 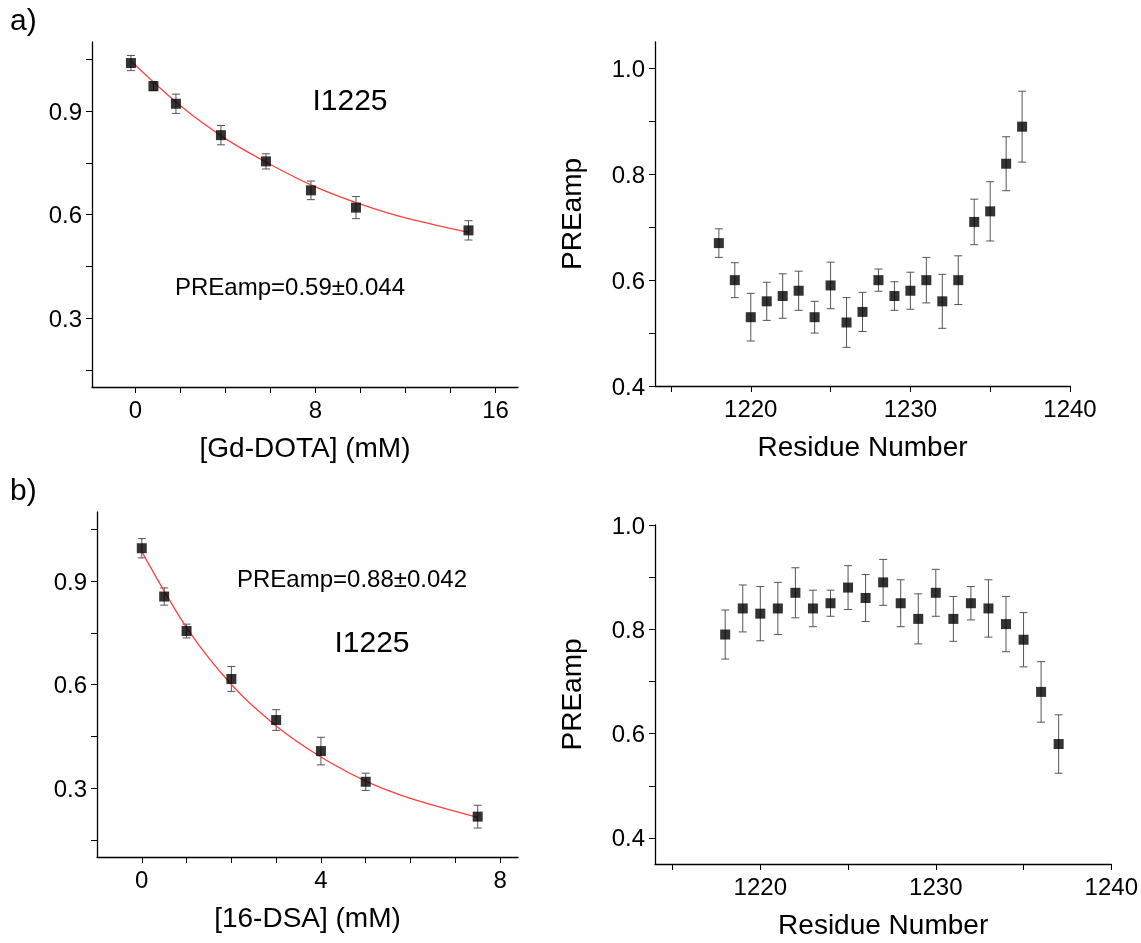 I want to click on x-tick-label: 4, so click(x=321, y=879).